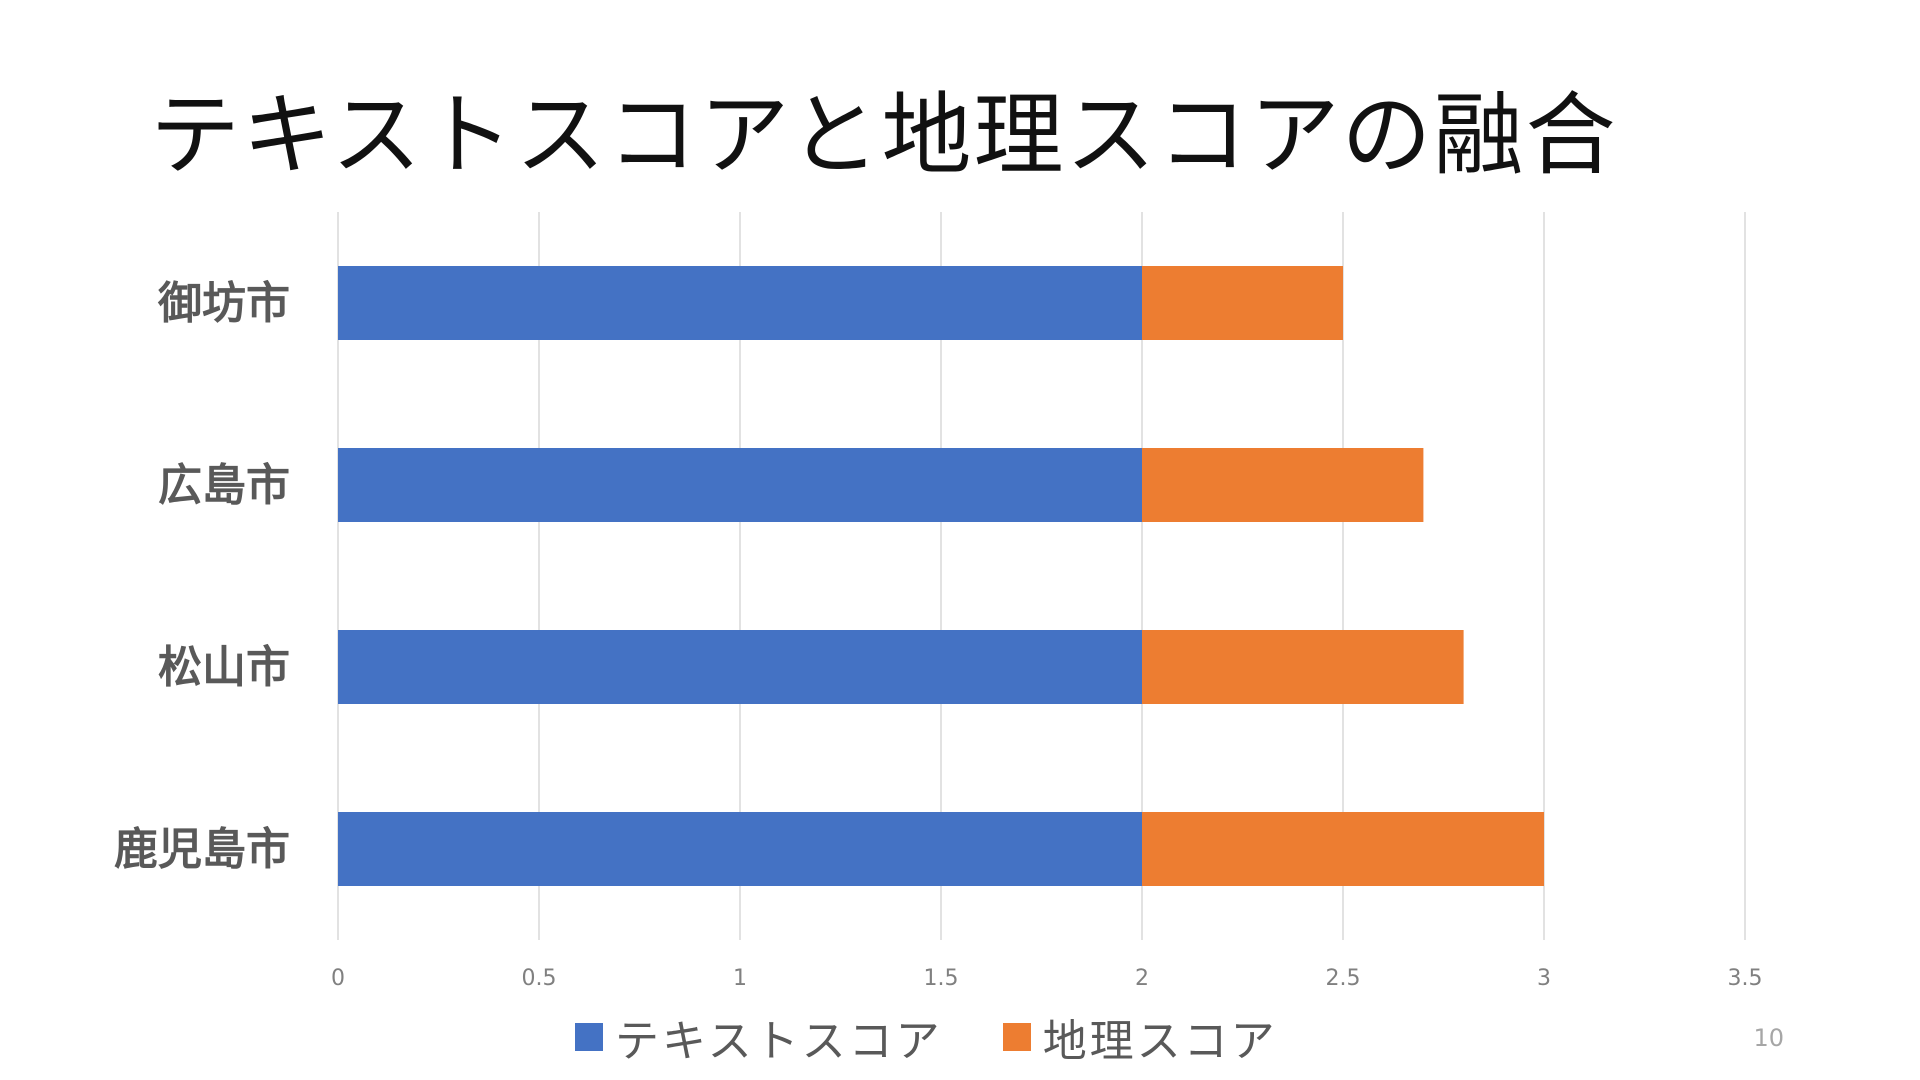 The width and height of the screenshot is (1920, 1080). What do you see at coordinates (224, 485) in the screenshot?
I see `category-label: 広島市` at bounding box center [224, 485].